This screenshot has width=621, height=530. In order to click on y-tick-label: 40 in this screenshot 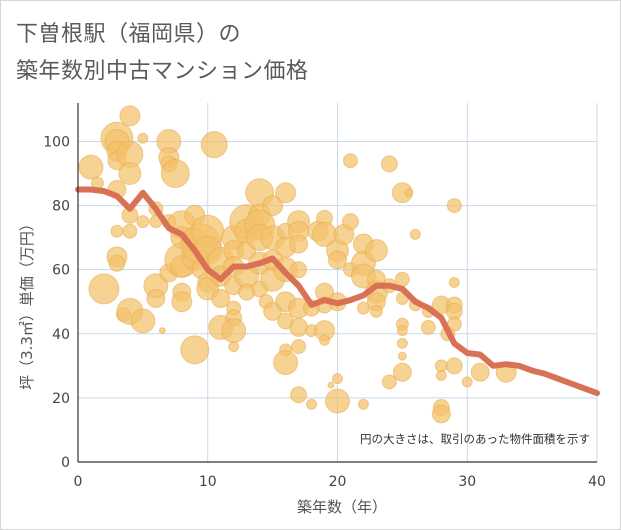, I will do `click(61, 335)`.